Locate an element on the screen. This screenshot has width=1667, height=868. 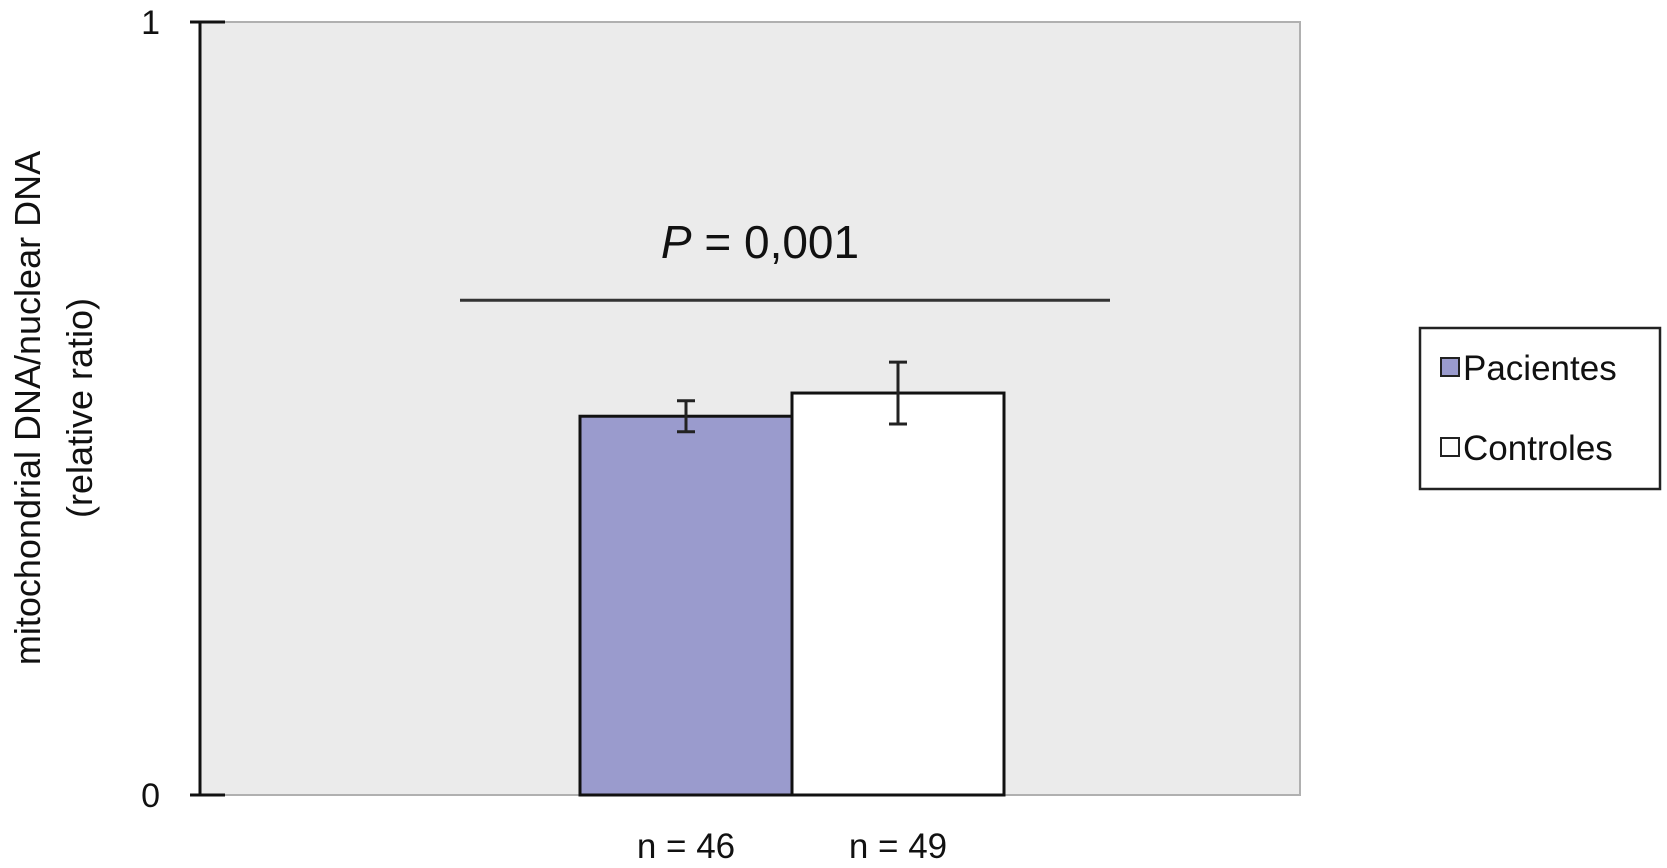
bar-controles is located at coordinates (898, 594).